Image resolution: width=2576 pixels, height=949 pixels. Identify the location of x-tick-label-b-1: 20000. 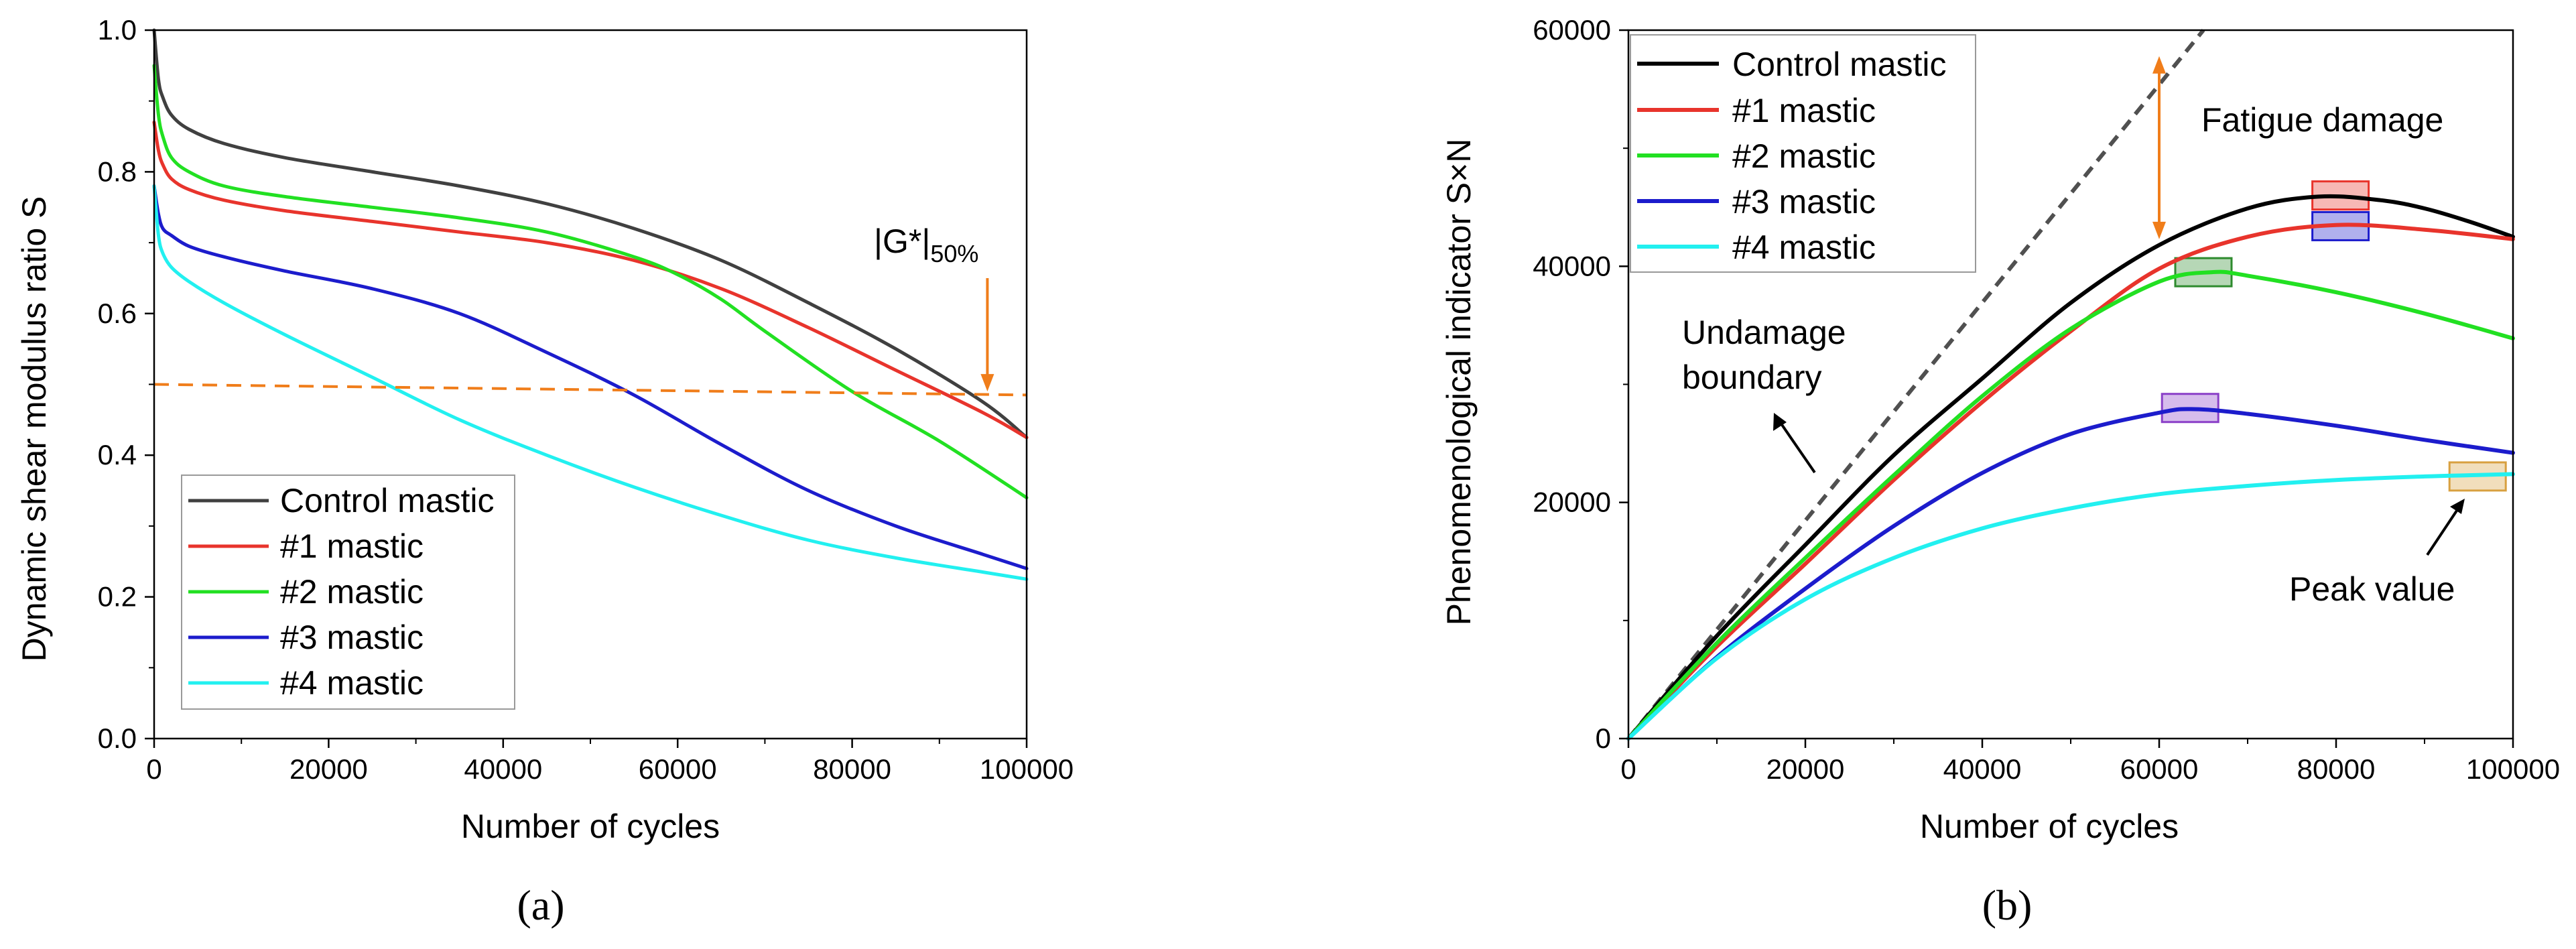
(1805, 769).